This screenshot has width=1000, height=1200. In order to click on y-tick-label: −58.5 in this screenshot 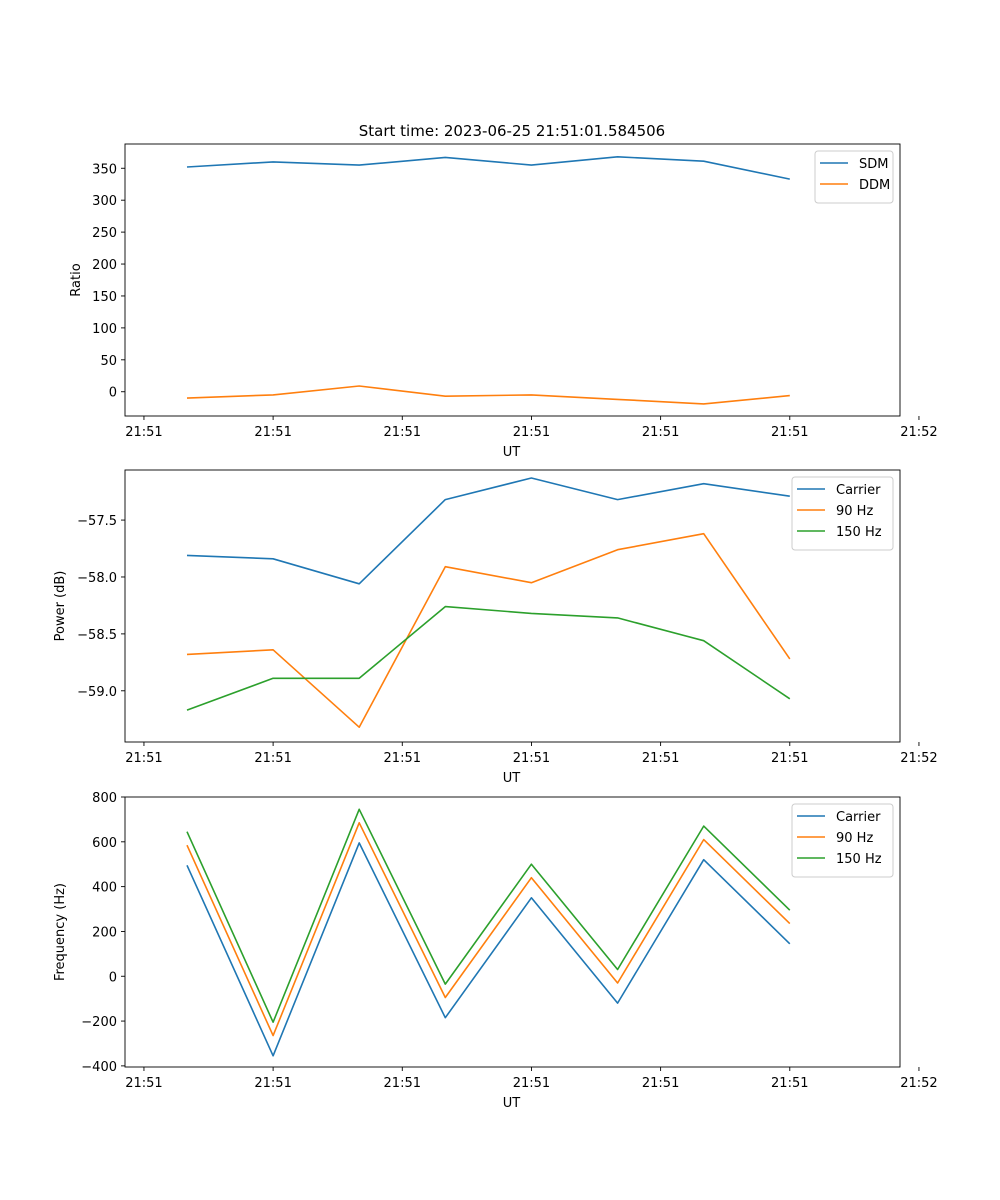, I will do `click(97, 635)`.